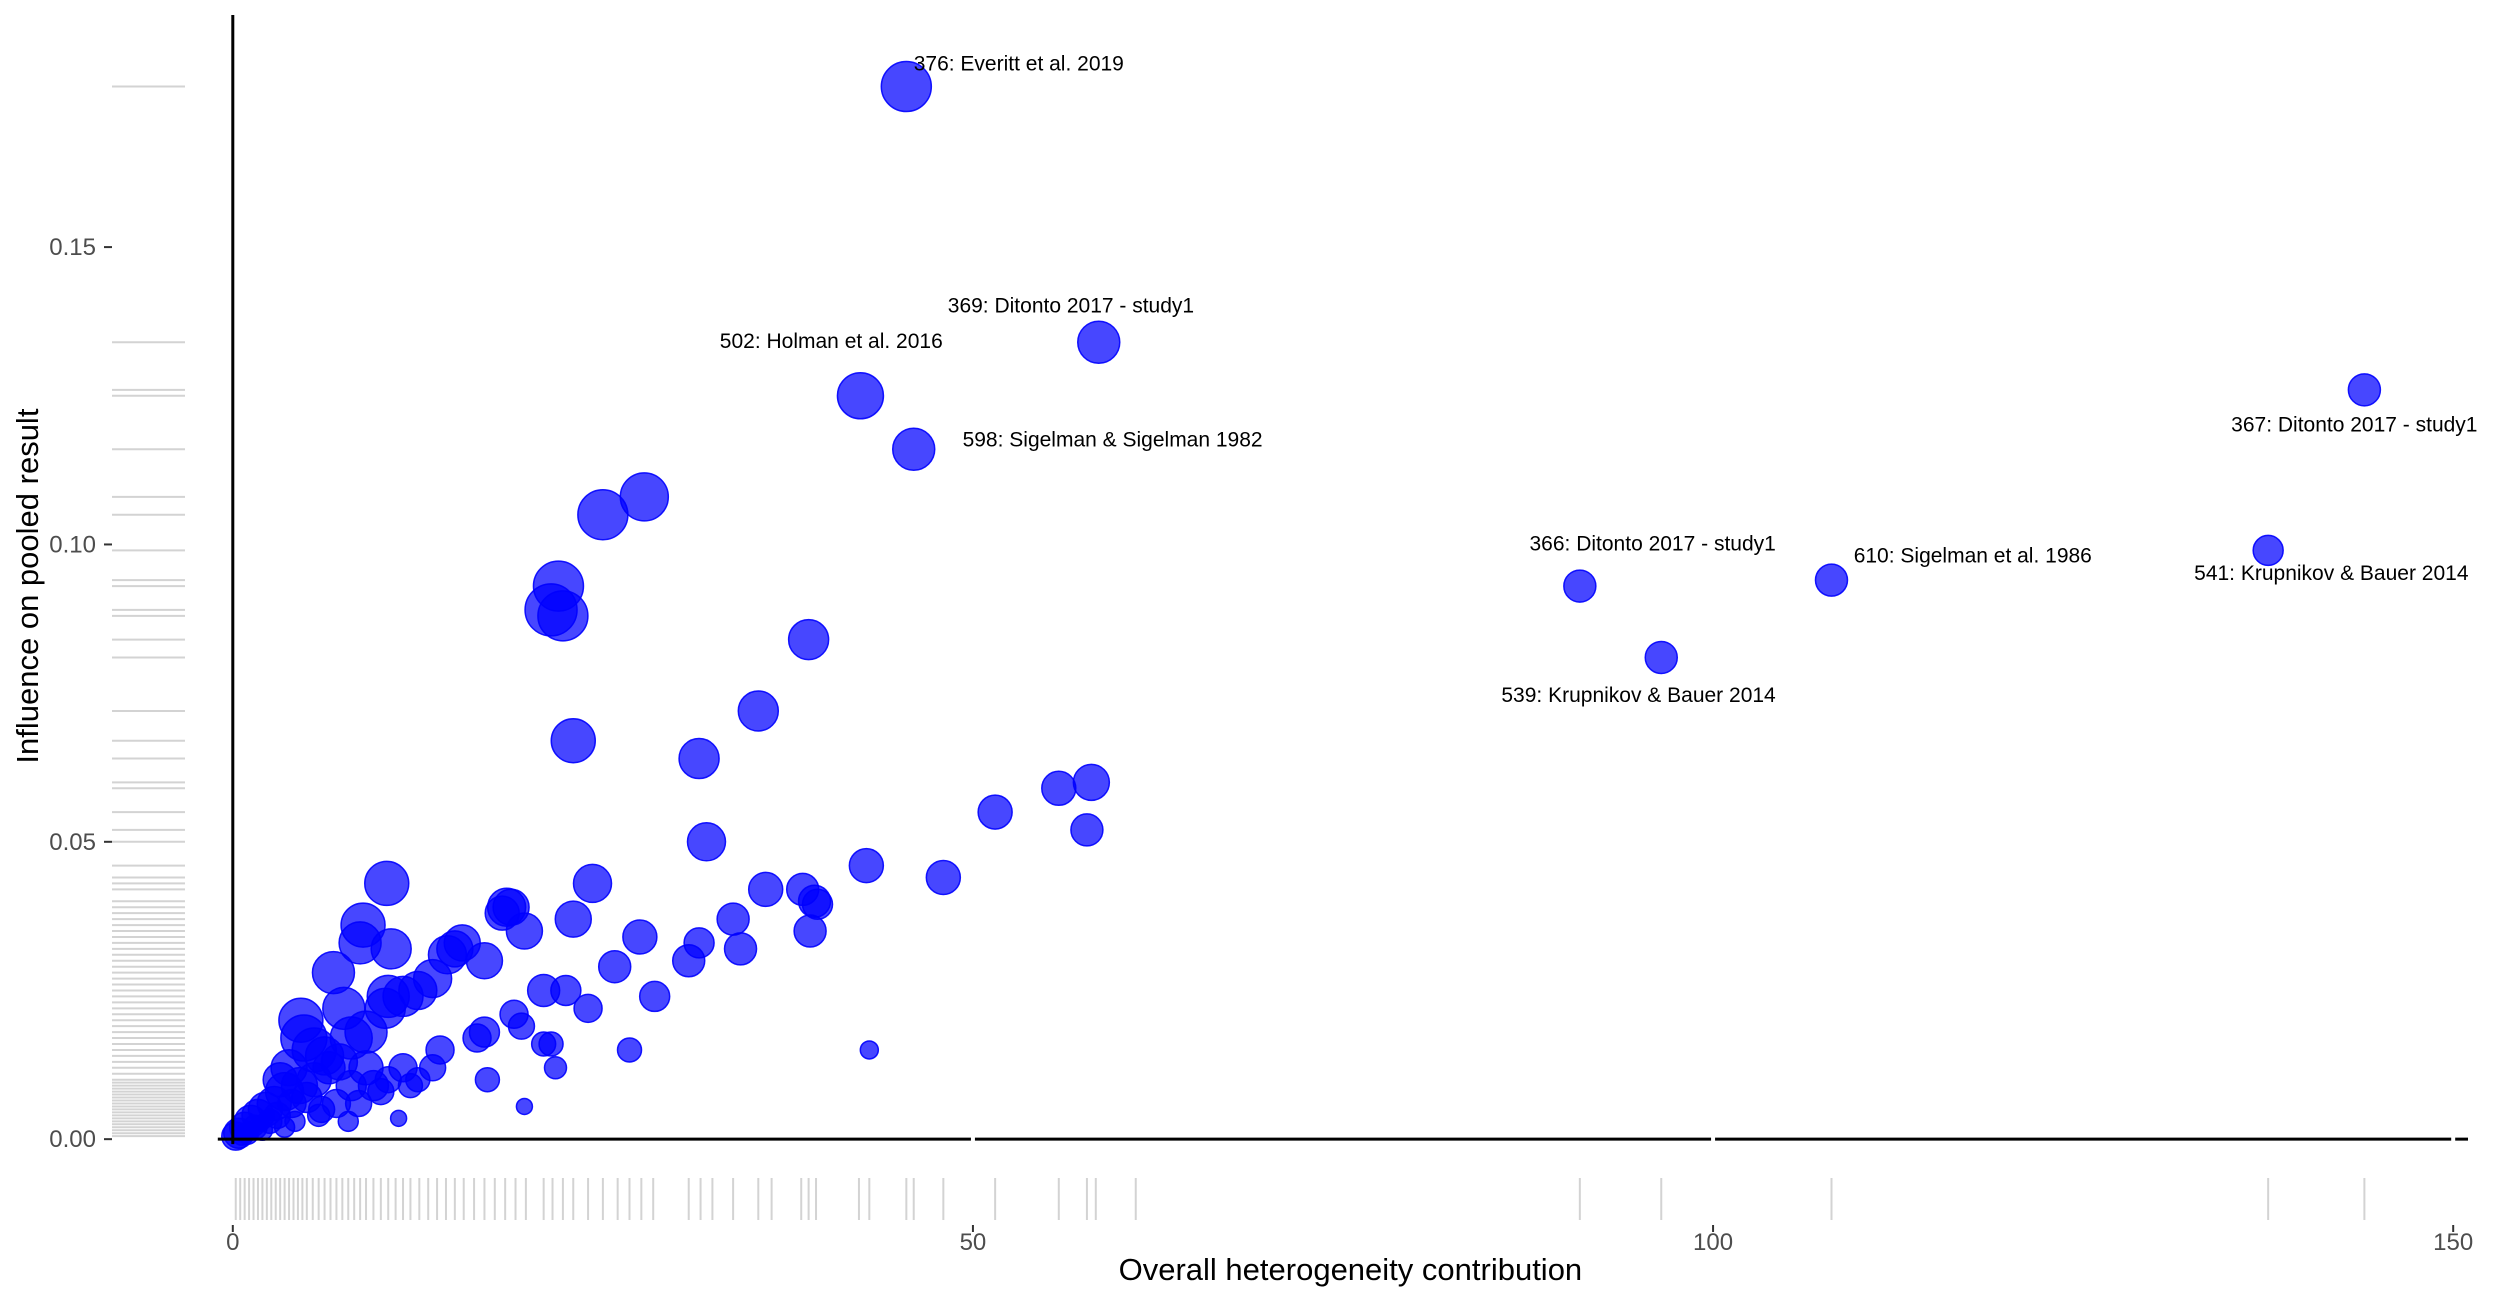 The image size is (2500, 1300). I want to click on point-annotation: 598: Sigelman & Sigelman 1982, so click(1113, 439).